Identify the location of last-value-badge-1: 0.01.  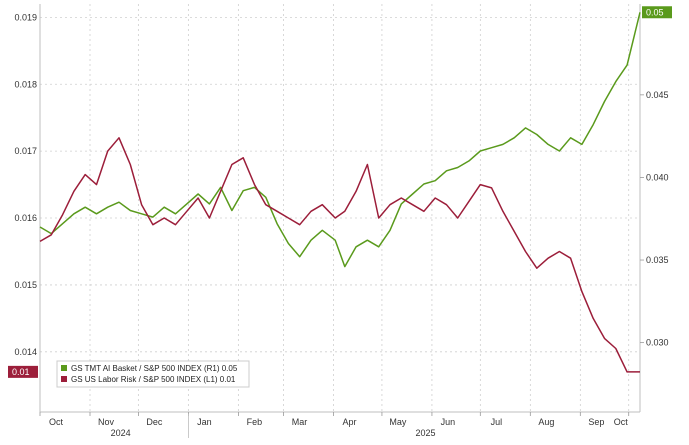
(23, 371).